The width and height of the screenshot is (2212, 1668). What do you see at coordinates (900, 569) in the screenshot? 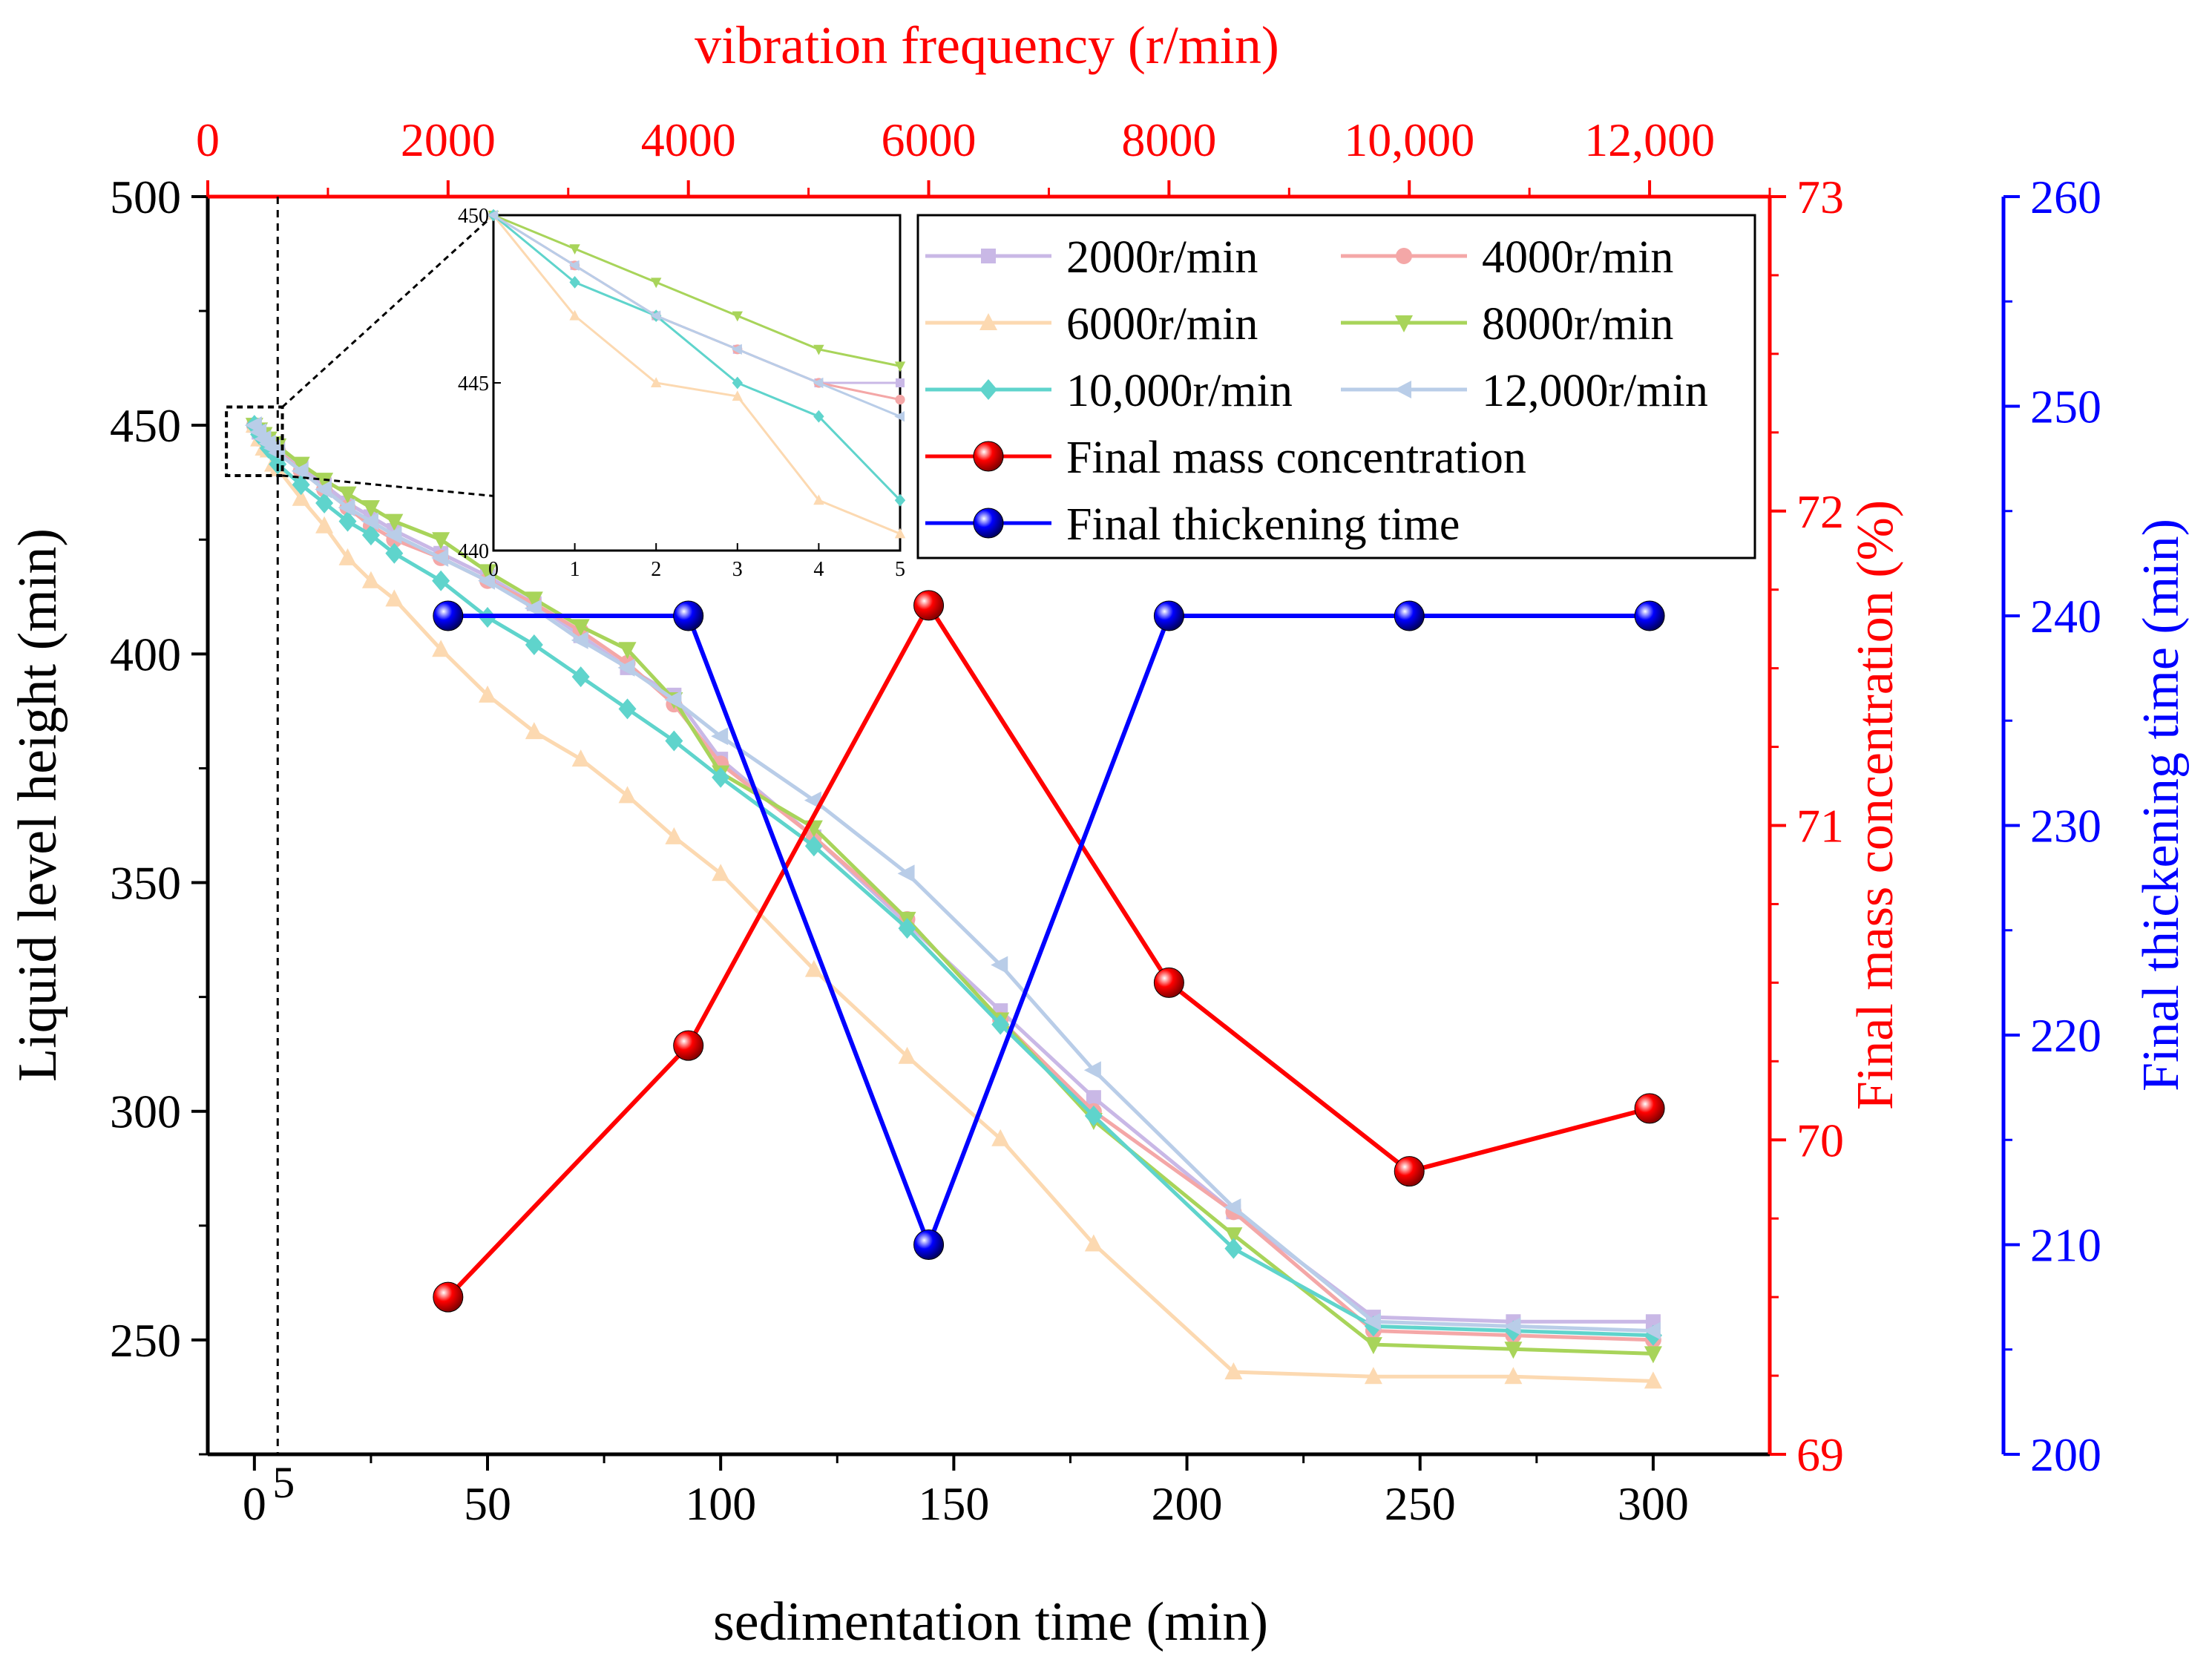
I see `inset-x-tick-label: 5` at bounding box center [900, 569].